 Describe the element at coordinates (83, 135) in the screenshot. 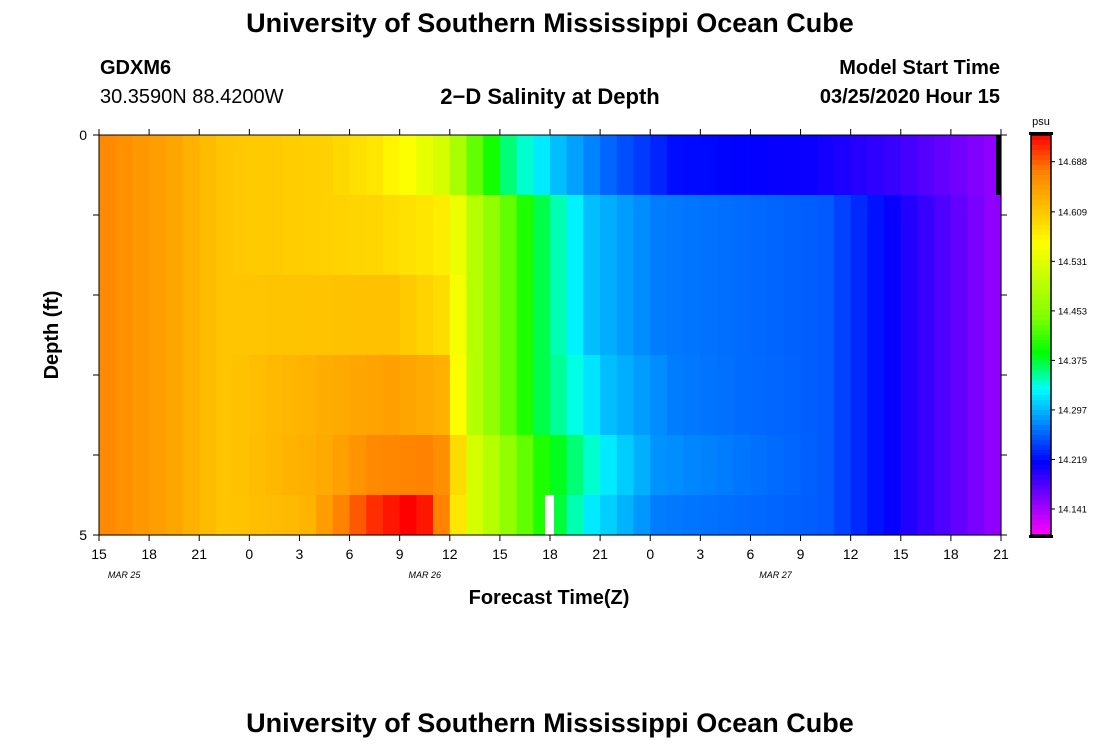

I see `y-tick-label: 0` at that location.